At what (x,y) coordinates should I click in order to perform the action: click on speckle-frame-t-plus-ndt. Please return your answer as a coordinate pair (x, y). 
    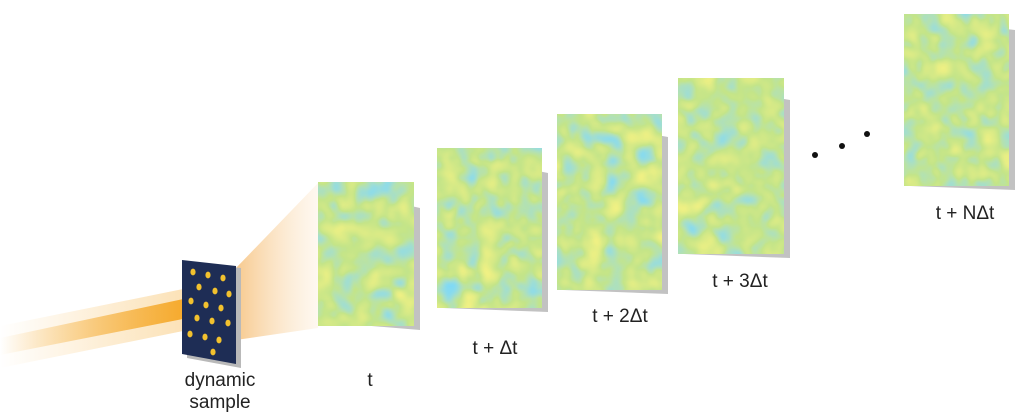
    Looking at the image, I should click on (959, 102).